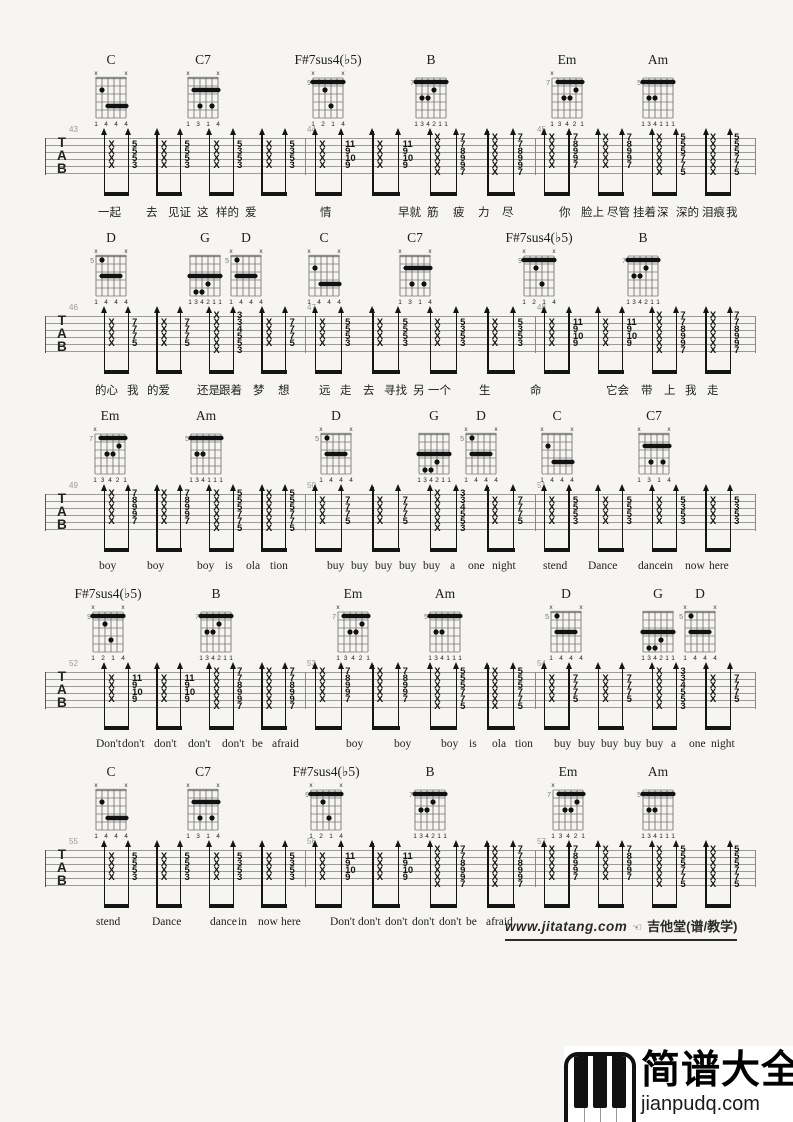  I want to click on chord-name: C, so click(111, 59).